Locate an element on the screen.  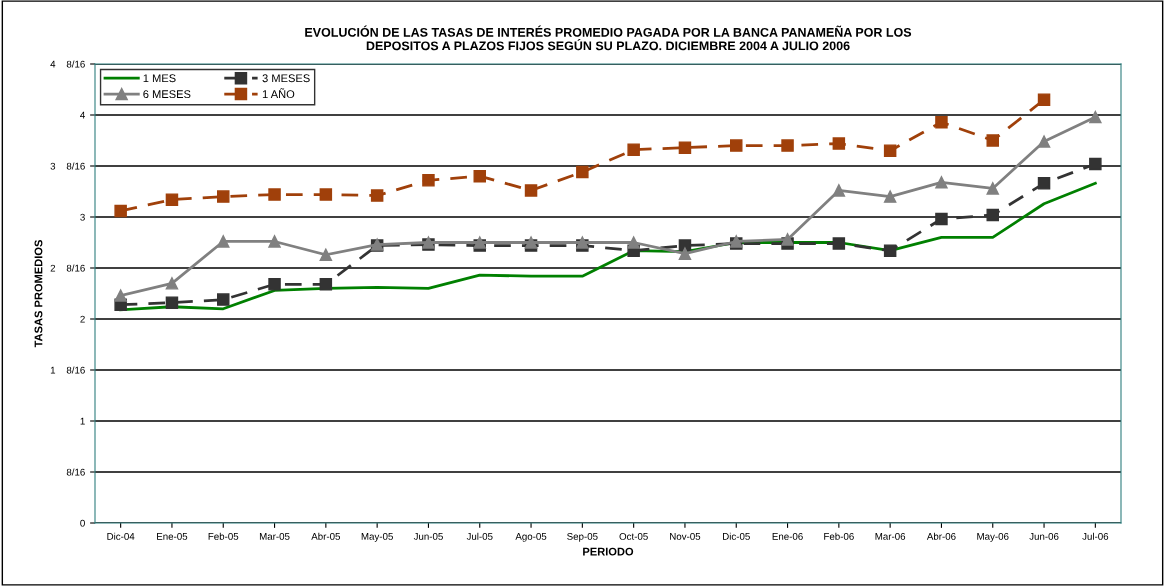
y-tick-label: 8/16 is located at coordinates (75, 472).